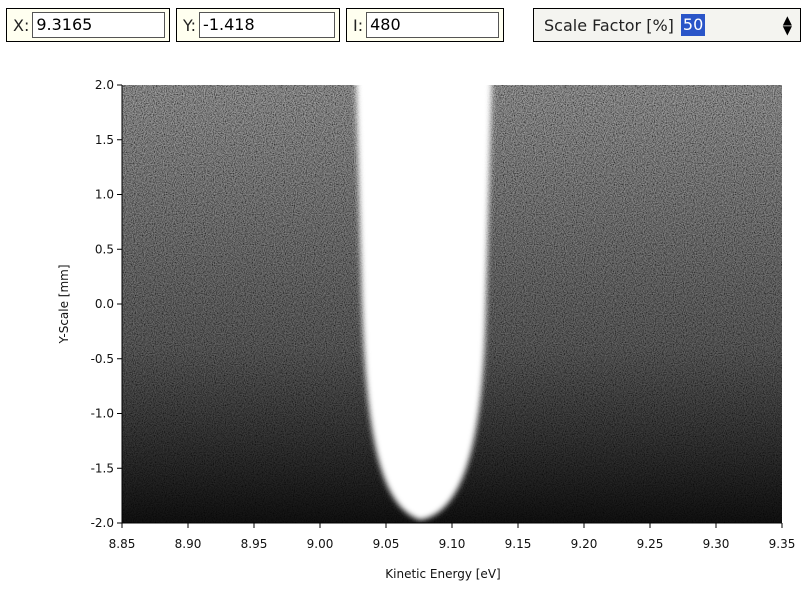 Image resolution: width=806 pixels, height=590 pixels. Describe the element at coordinates (320, 544) in the screenshot. I see `x-tick-label: 9.00` at that location.